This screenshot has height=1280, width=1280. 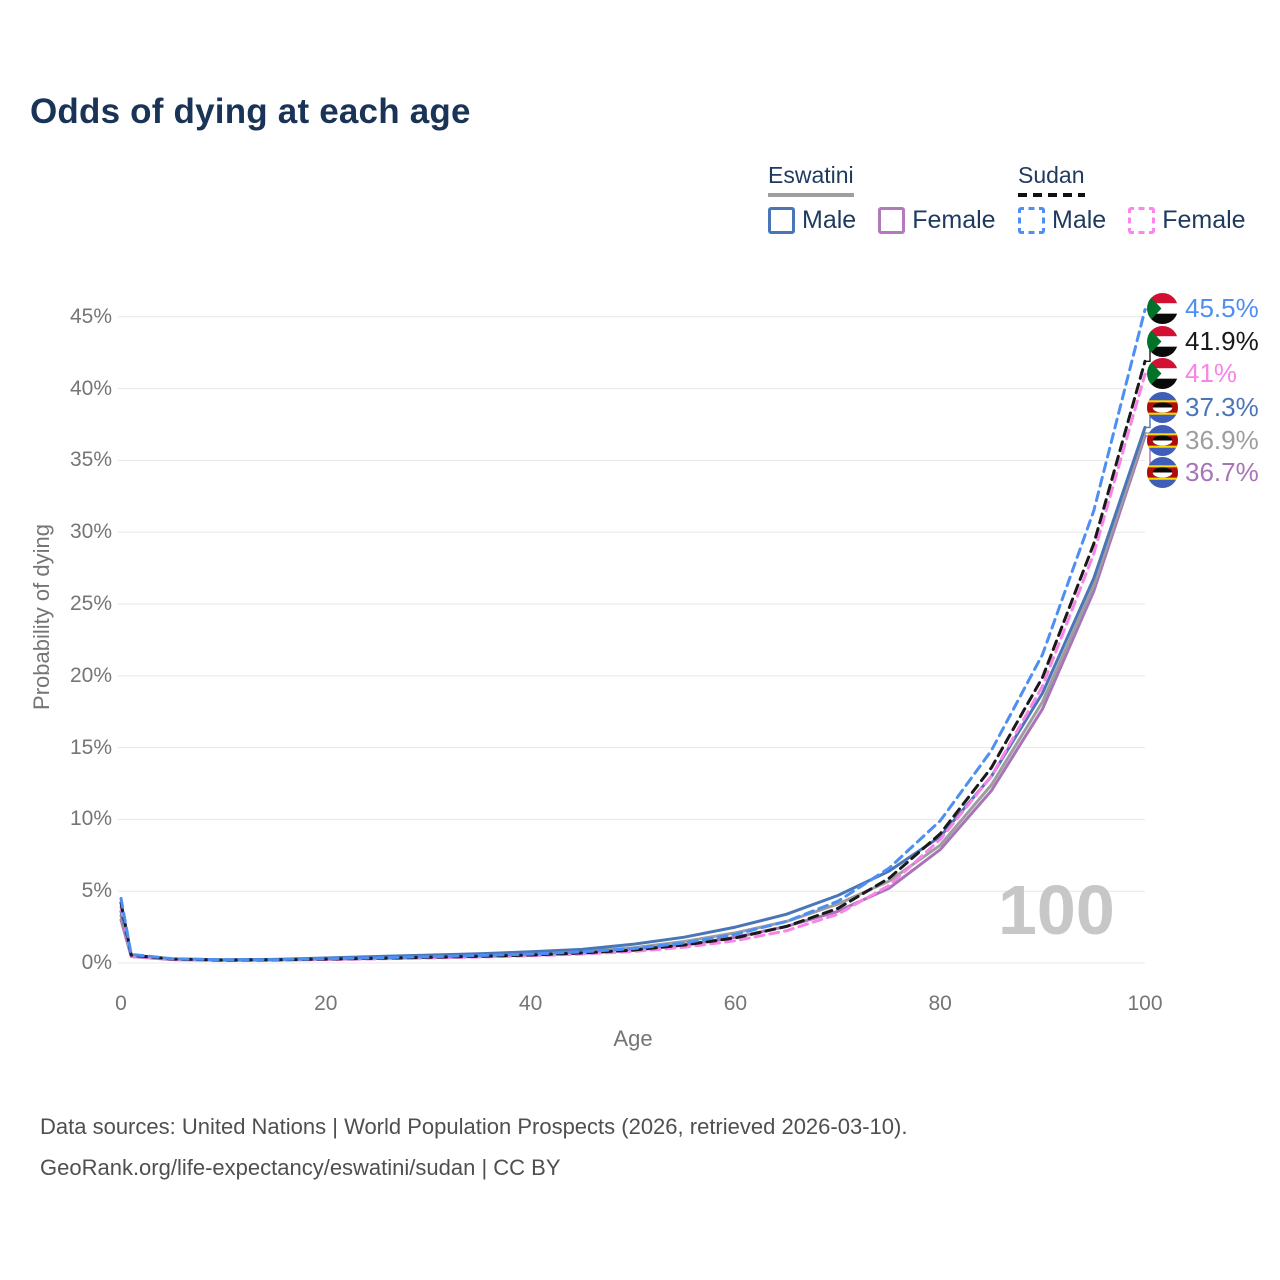 What do you see at coordinates (811, 175) in the screenshot?
I see `legend-group-name: Eswatini` at bounding box center [811, 175].